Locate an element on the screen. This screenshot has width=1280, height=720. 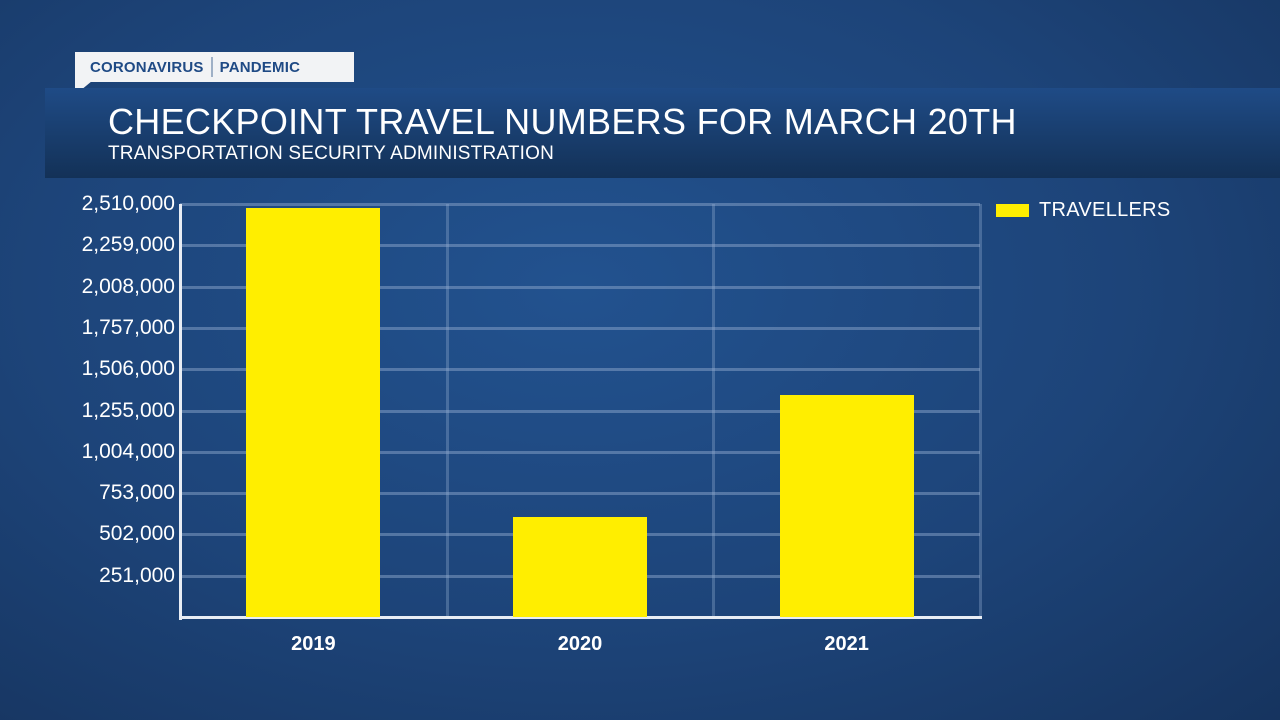
y-axis-tick-label: 2,259,000 is located at coordinates (128, 245).